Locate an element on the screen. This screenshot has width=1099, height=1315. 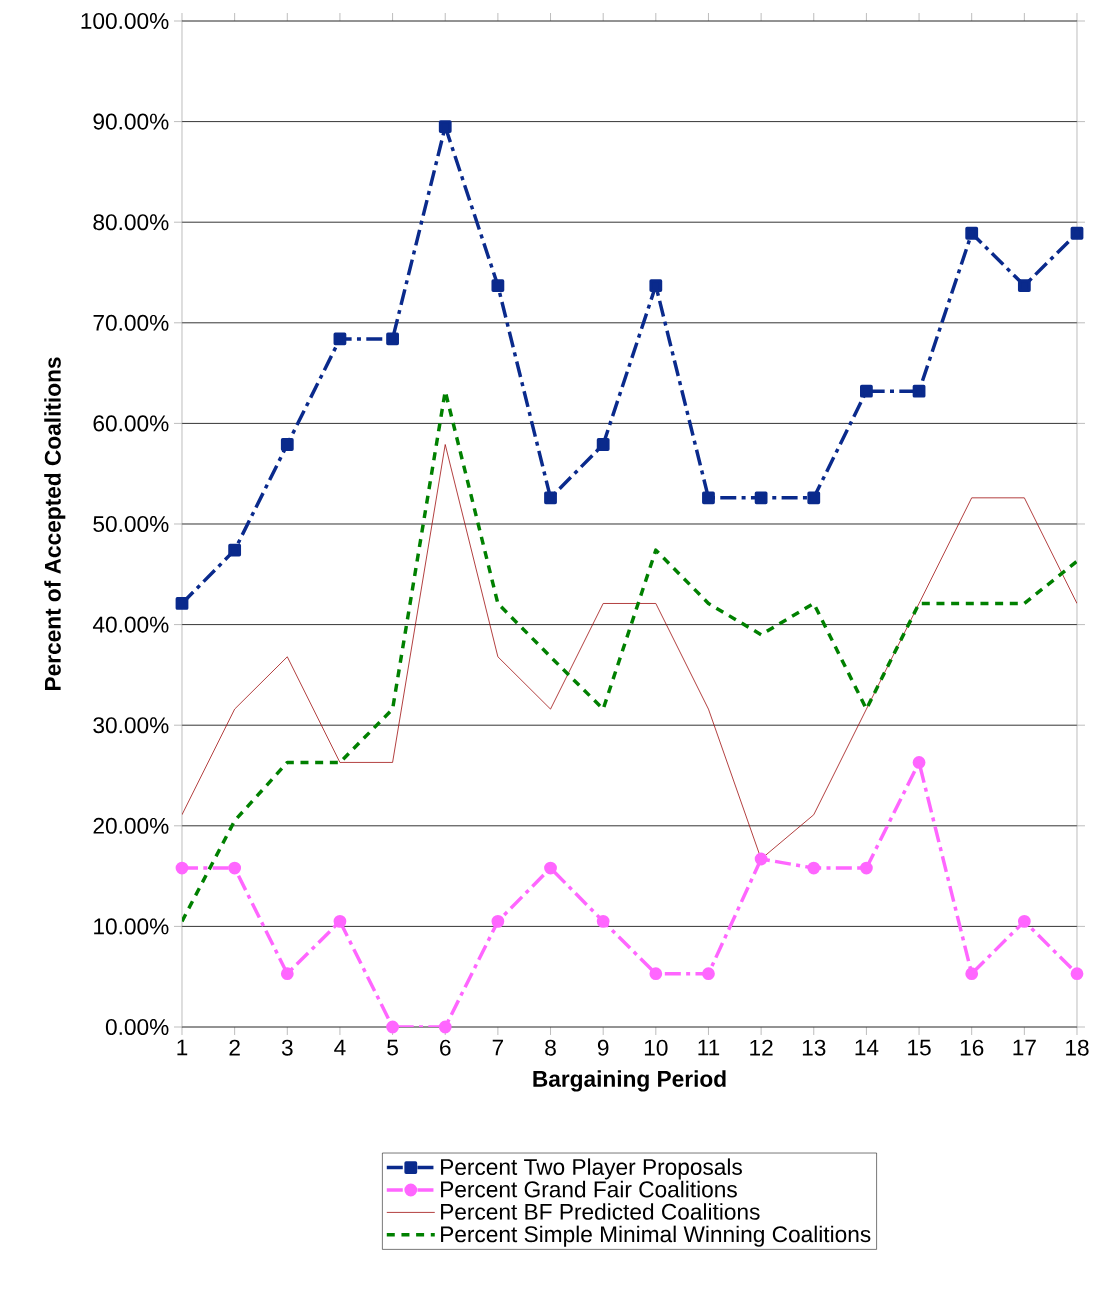
x-tick-label: 9 is located at coordinates (603, 1047).